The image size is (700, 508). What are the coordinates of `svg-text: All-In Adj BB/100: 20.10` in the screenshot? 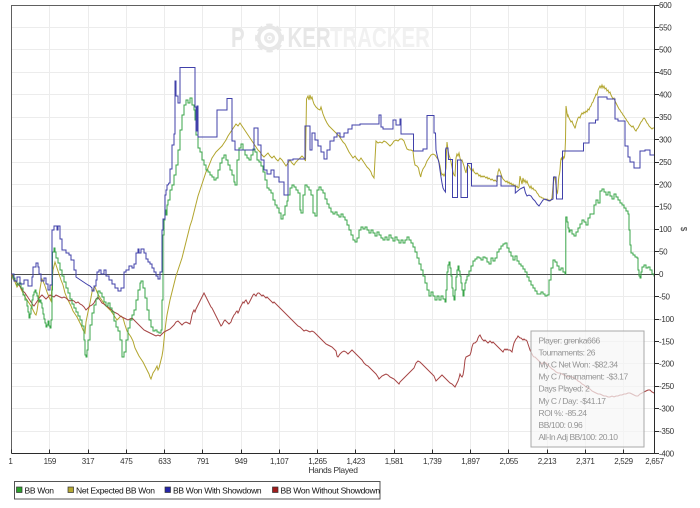 It's located at (579, 437).